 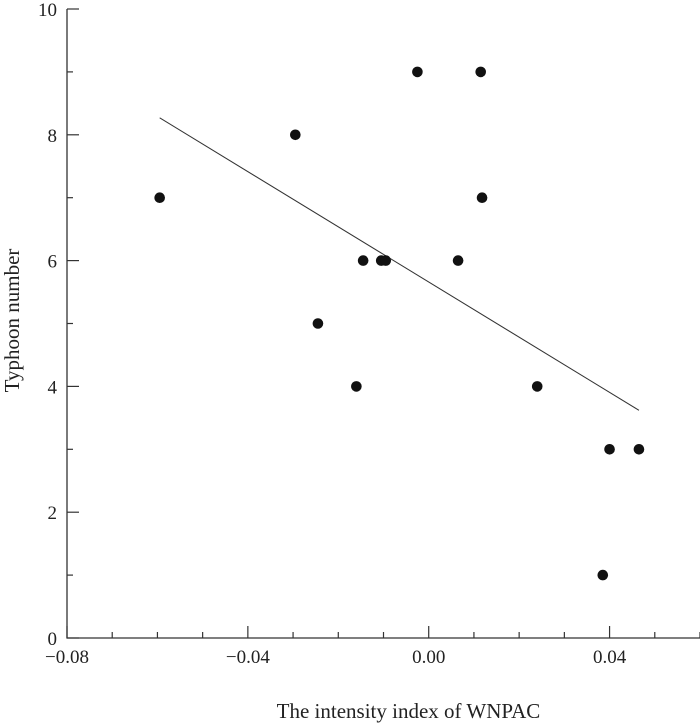 What do you see at coordinates (53, 513) in the screenshot?
I see `y-tick-label: 2` at bounding box center [53, 513].